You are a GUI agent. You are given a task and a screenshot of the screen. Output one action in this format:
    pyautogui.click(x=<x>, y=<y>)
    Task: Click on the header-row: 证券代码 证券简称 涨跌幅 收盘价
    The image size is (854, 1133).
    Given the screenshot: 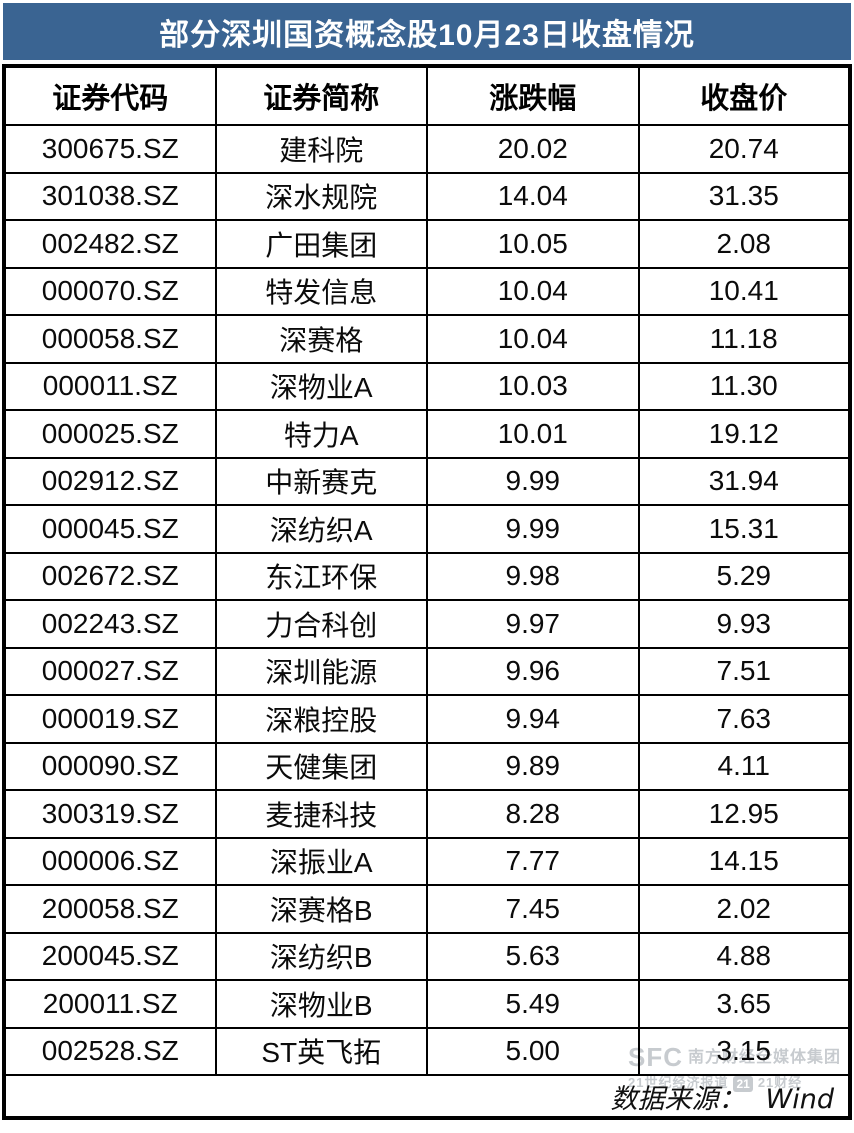 What is the action you would take?
    pyautogui.click(x=427, y=95)
    